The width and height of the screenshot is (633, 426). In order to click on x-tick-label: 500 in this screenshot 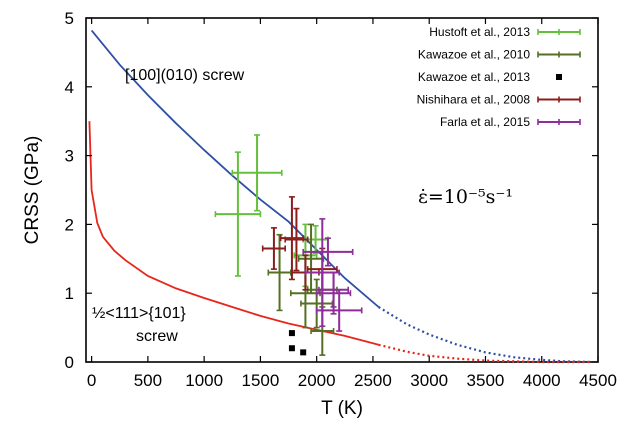, I will do `click(148, 380)`.